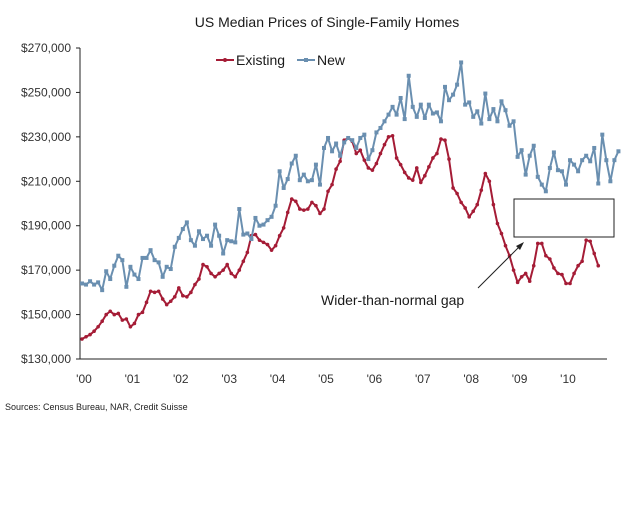 The width and height of the screenshot is (640, 511). What do you see at coordinates (46, 270) in the screenshot?
I see `y-tick-label: $170,000` at bounding box center [46, 270].